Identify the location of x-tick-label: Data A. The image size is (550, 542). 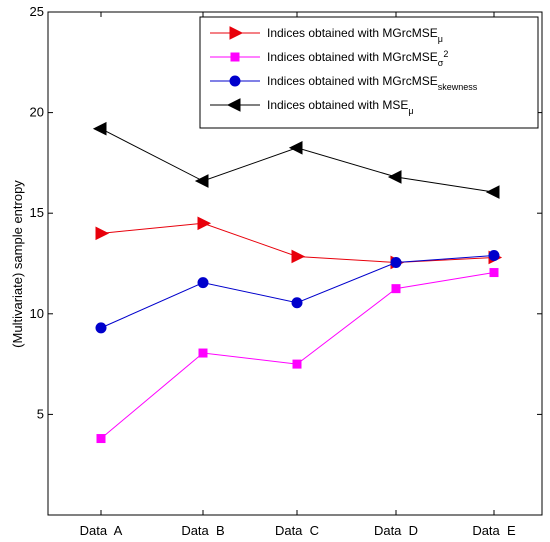
(101, 530).